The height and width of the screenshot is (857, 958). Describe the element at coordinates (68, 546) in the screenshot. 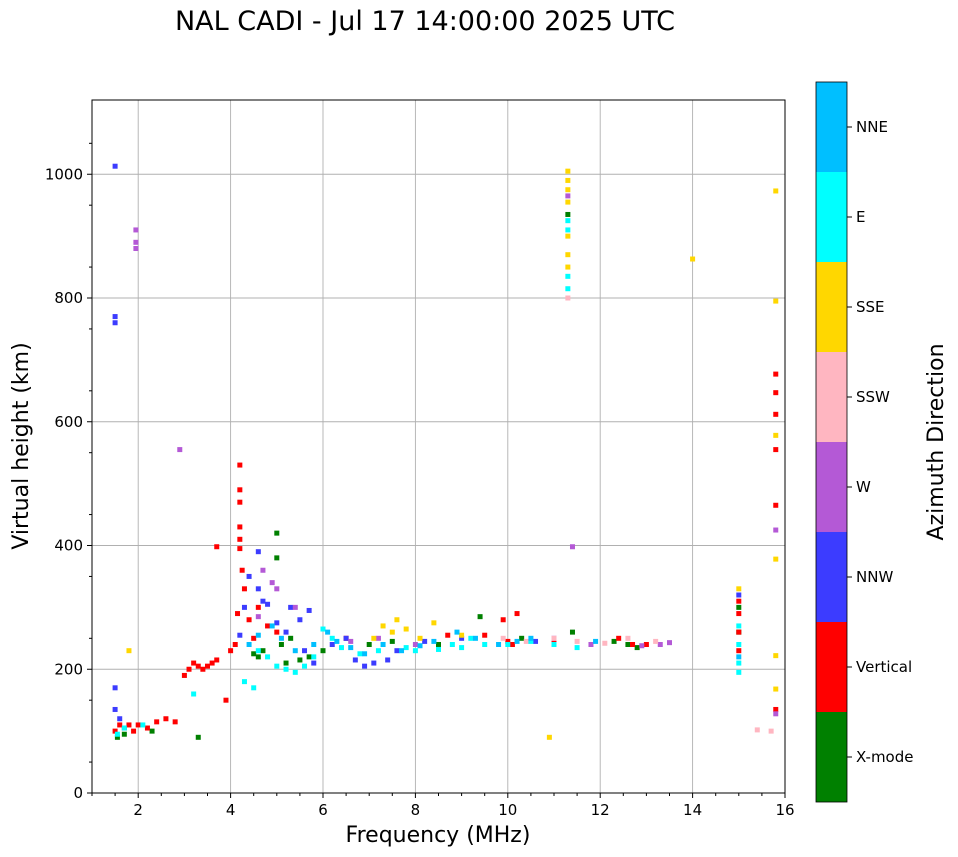

I see `y-tick-label: 400` at that location.